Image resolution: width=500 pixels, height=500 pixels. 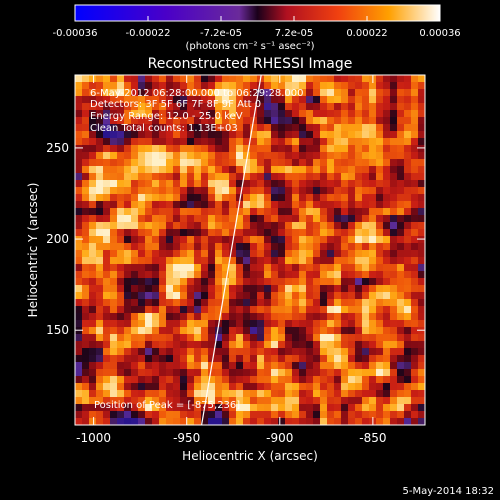 I want to click on annotation-energy: Energy Range: 12.0 - 25.0 keV, so click(x=166, y=116).